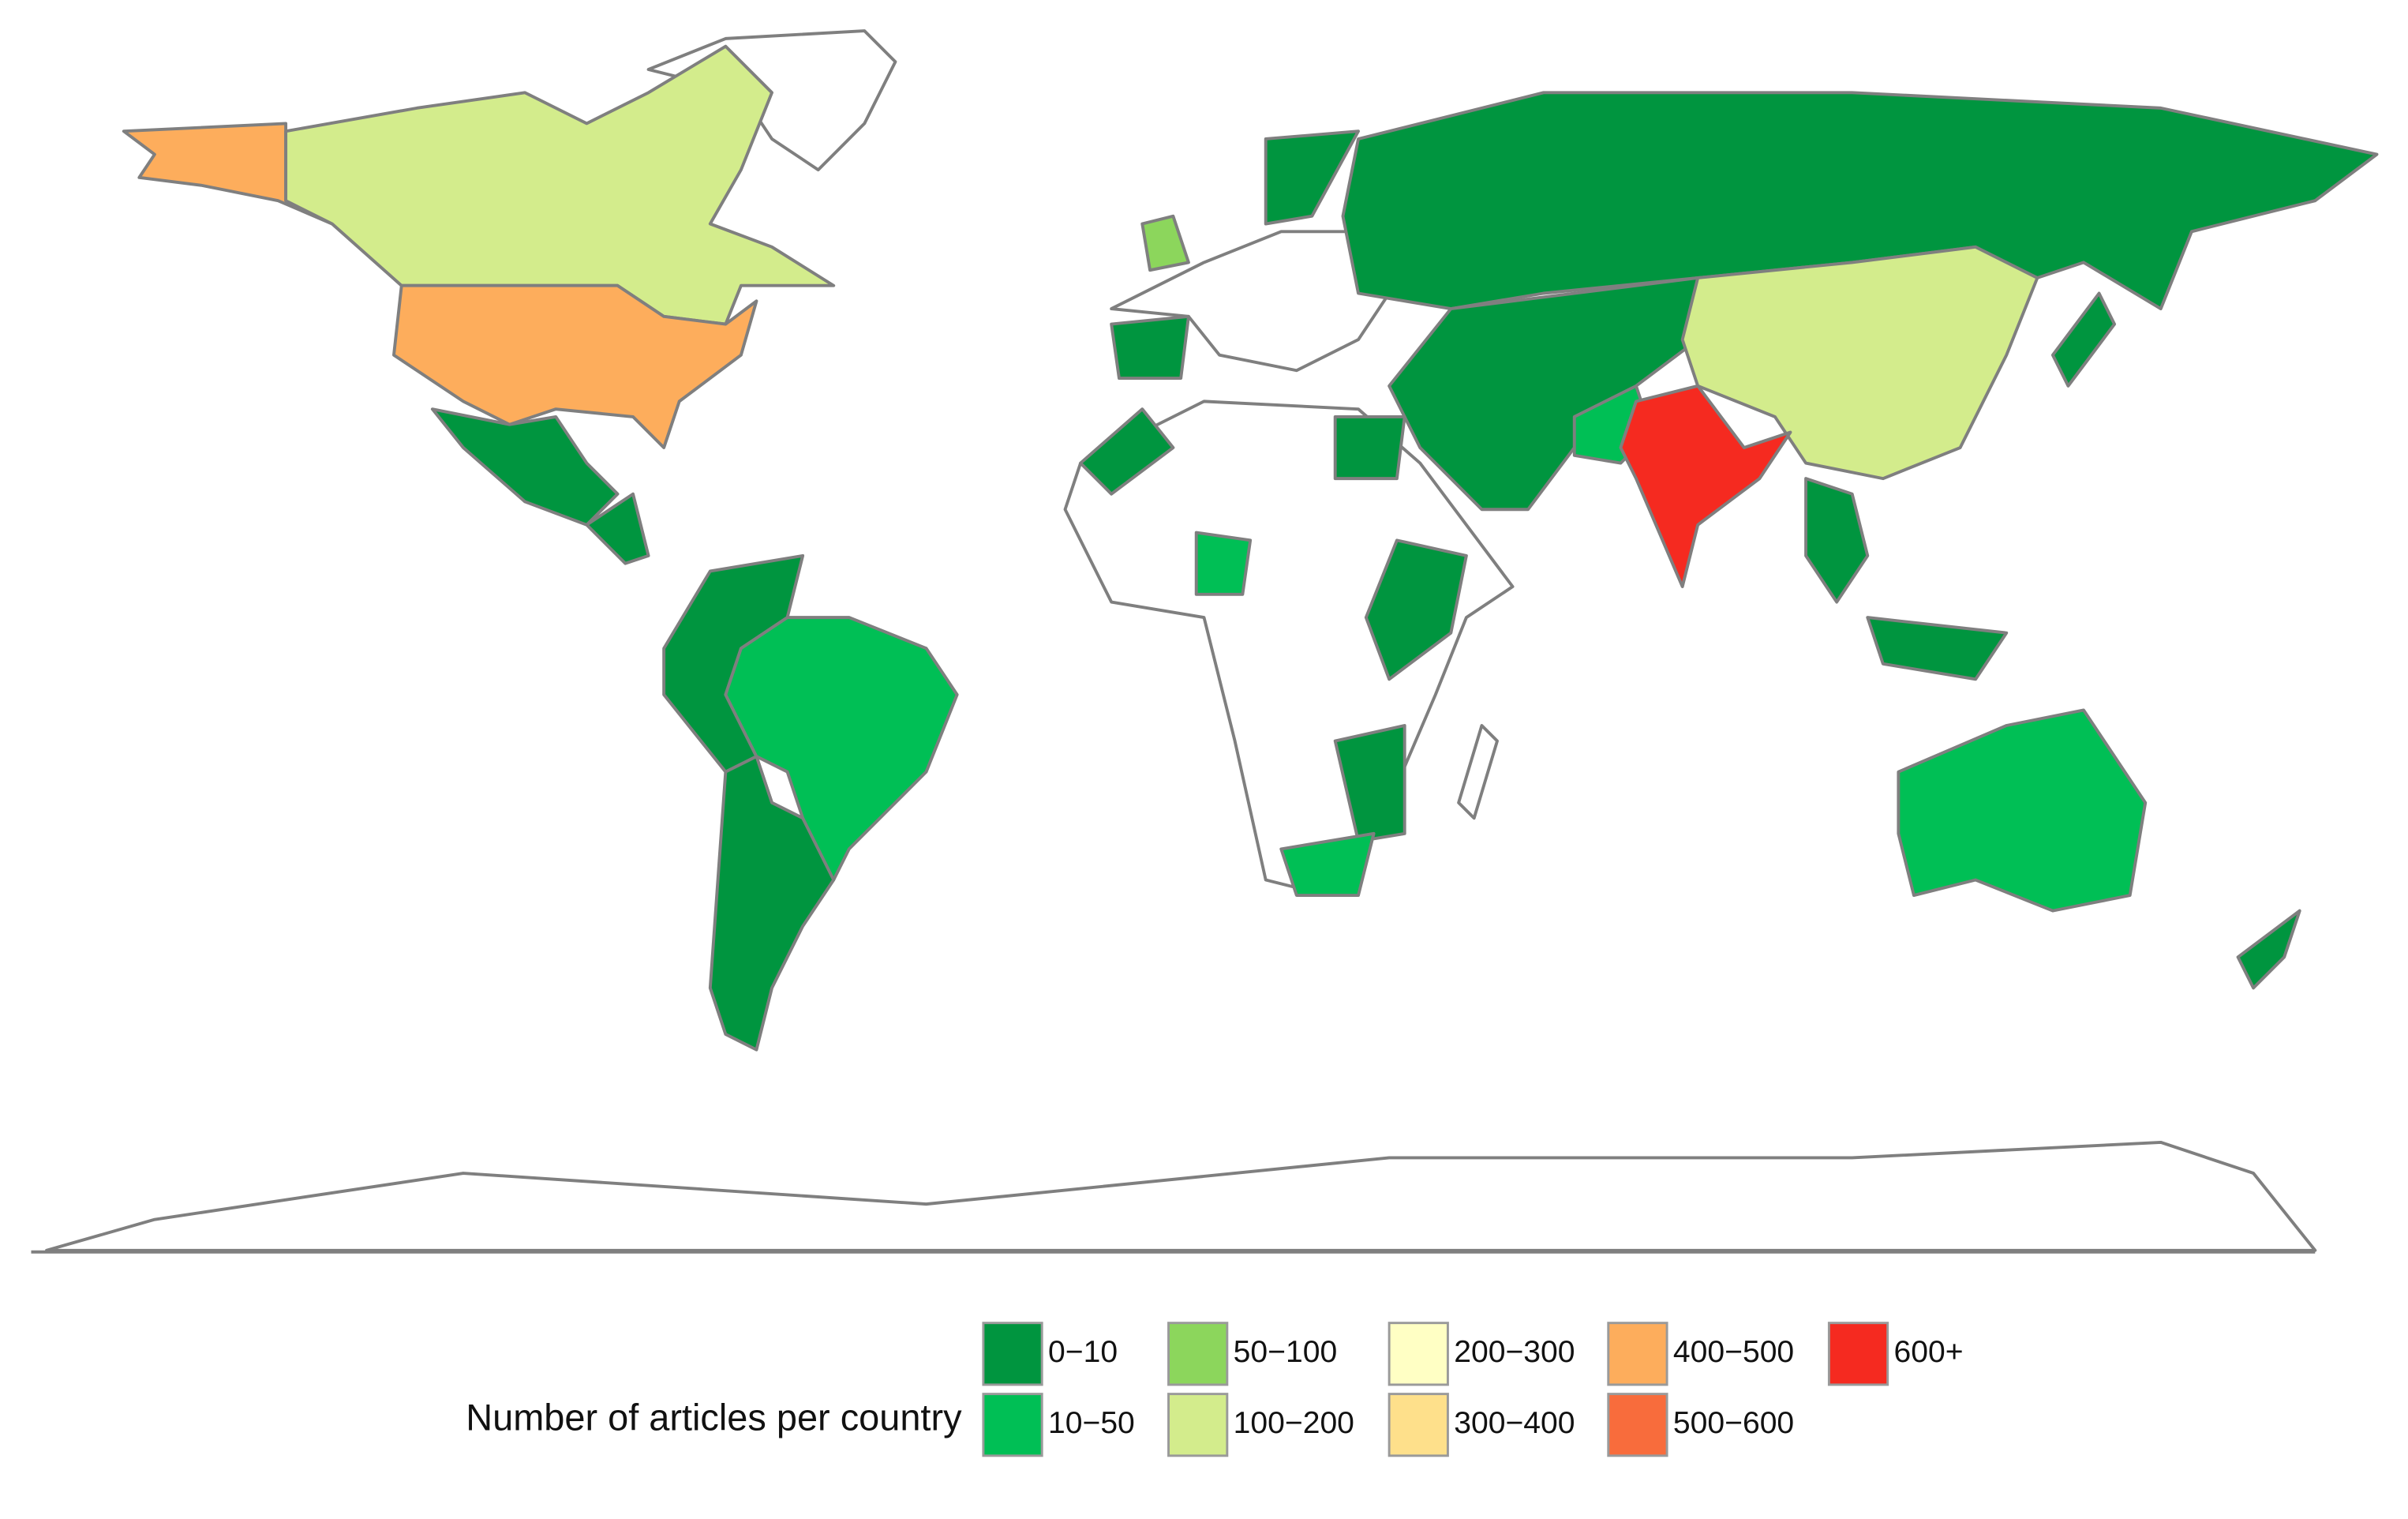 Image resolution: width=2408 pixels, height=1519 pixels. I want to click on legend-label: 600+, so click(1929, 1352).